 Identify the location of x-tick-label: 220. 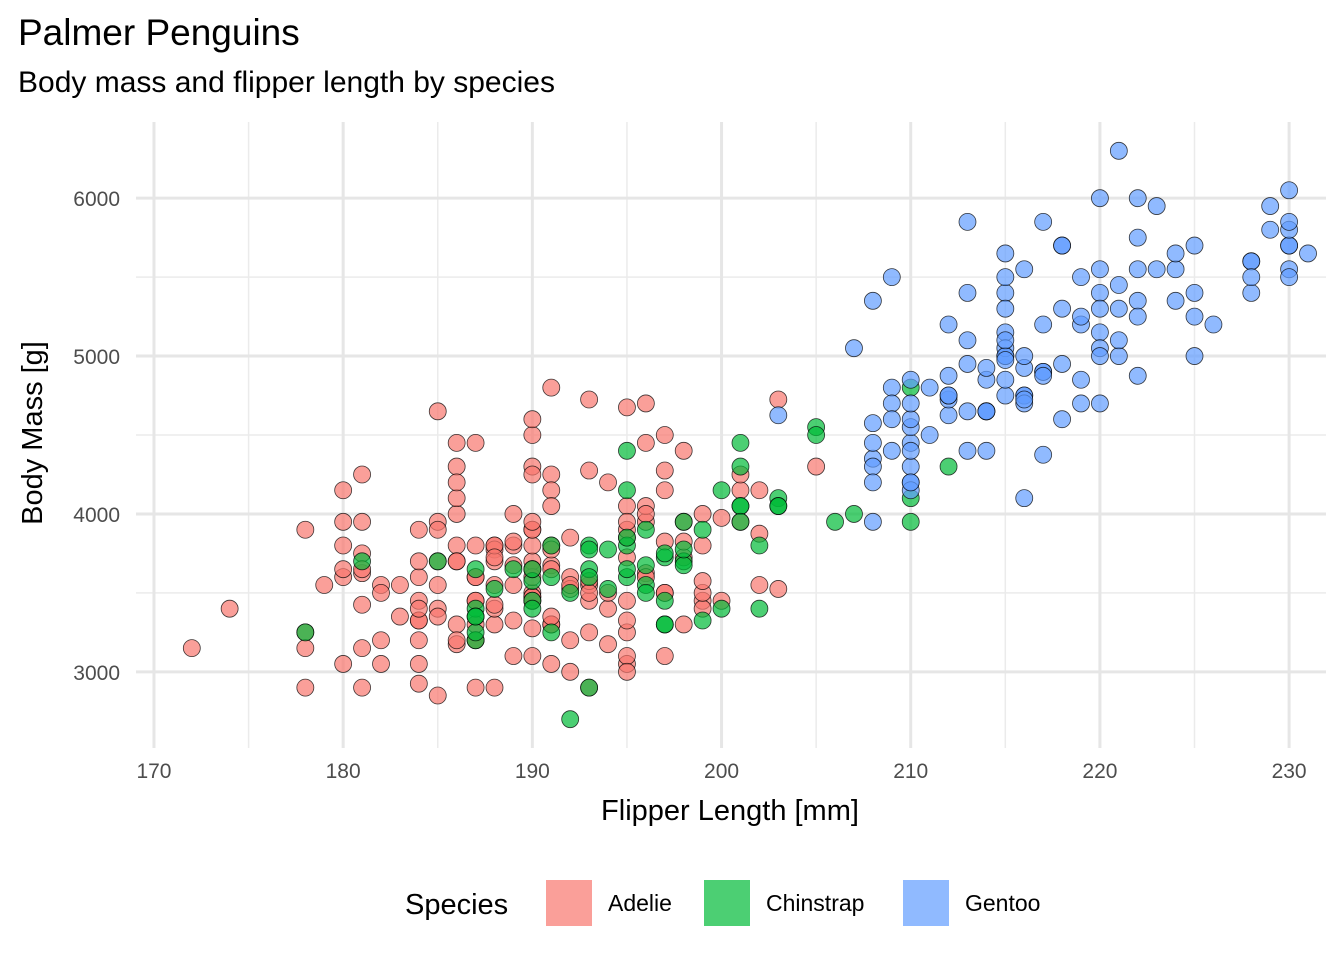
(1099, 771).